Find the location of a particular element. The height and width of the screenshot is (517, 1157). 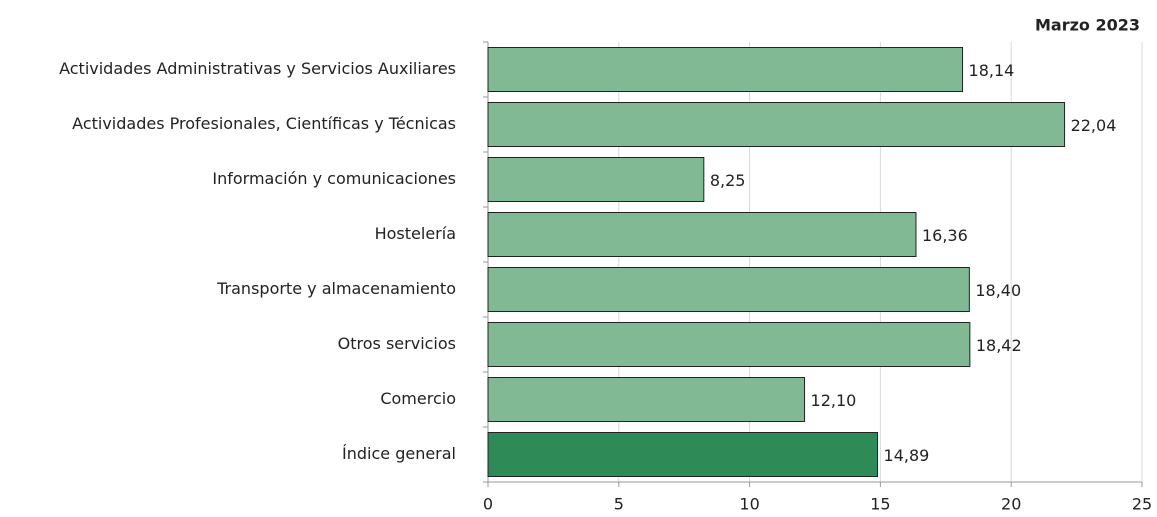

y-tick-label: Hostelería is located at coordinates (415, 233).